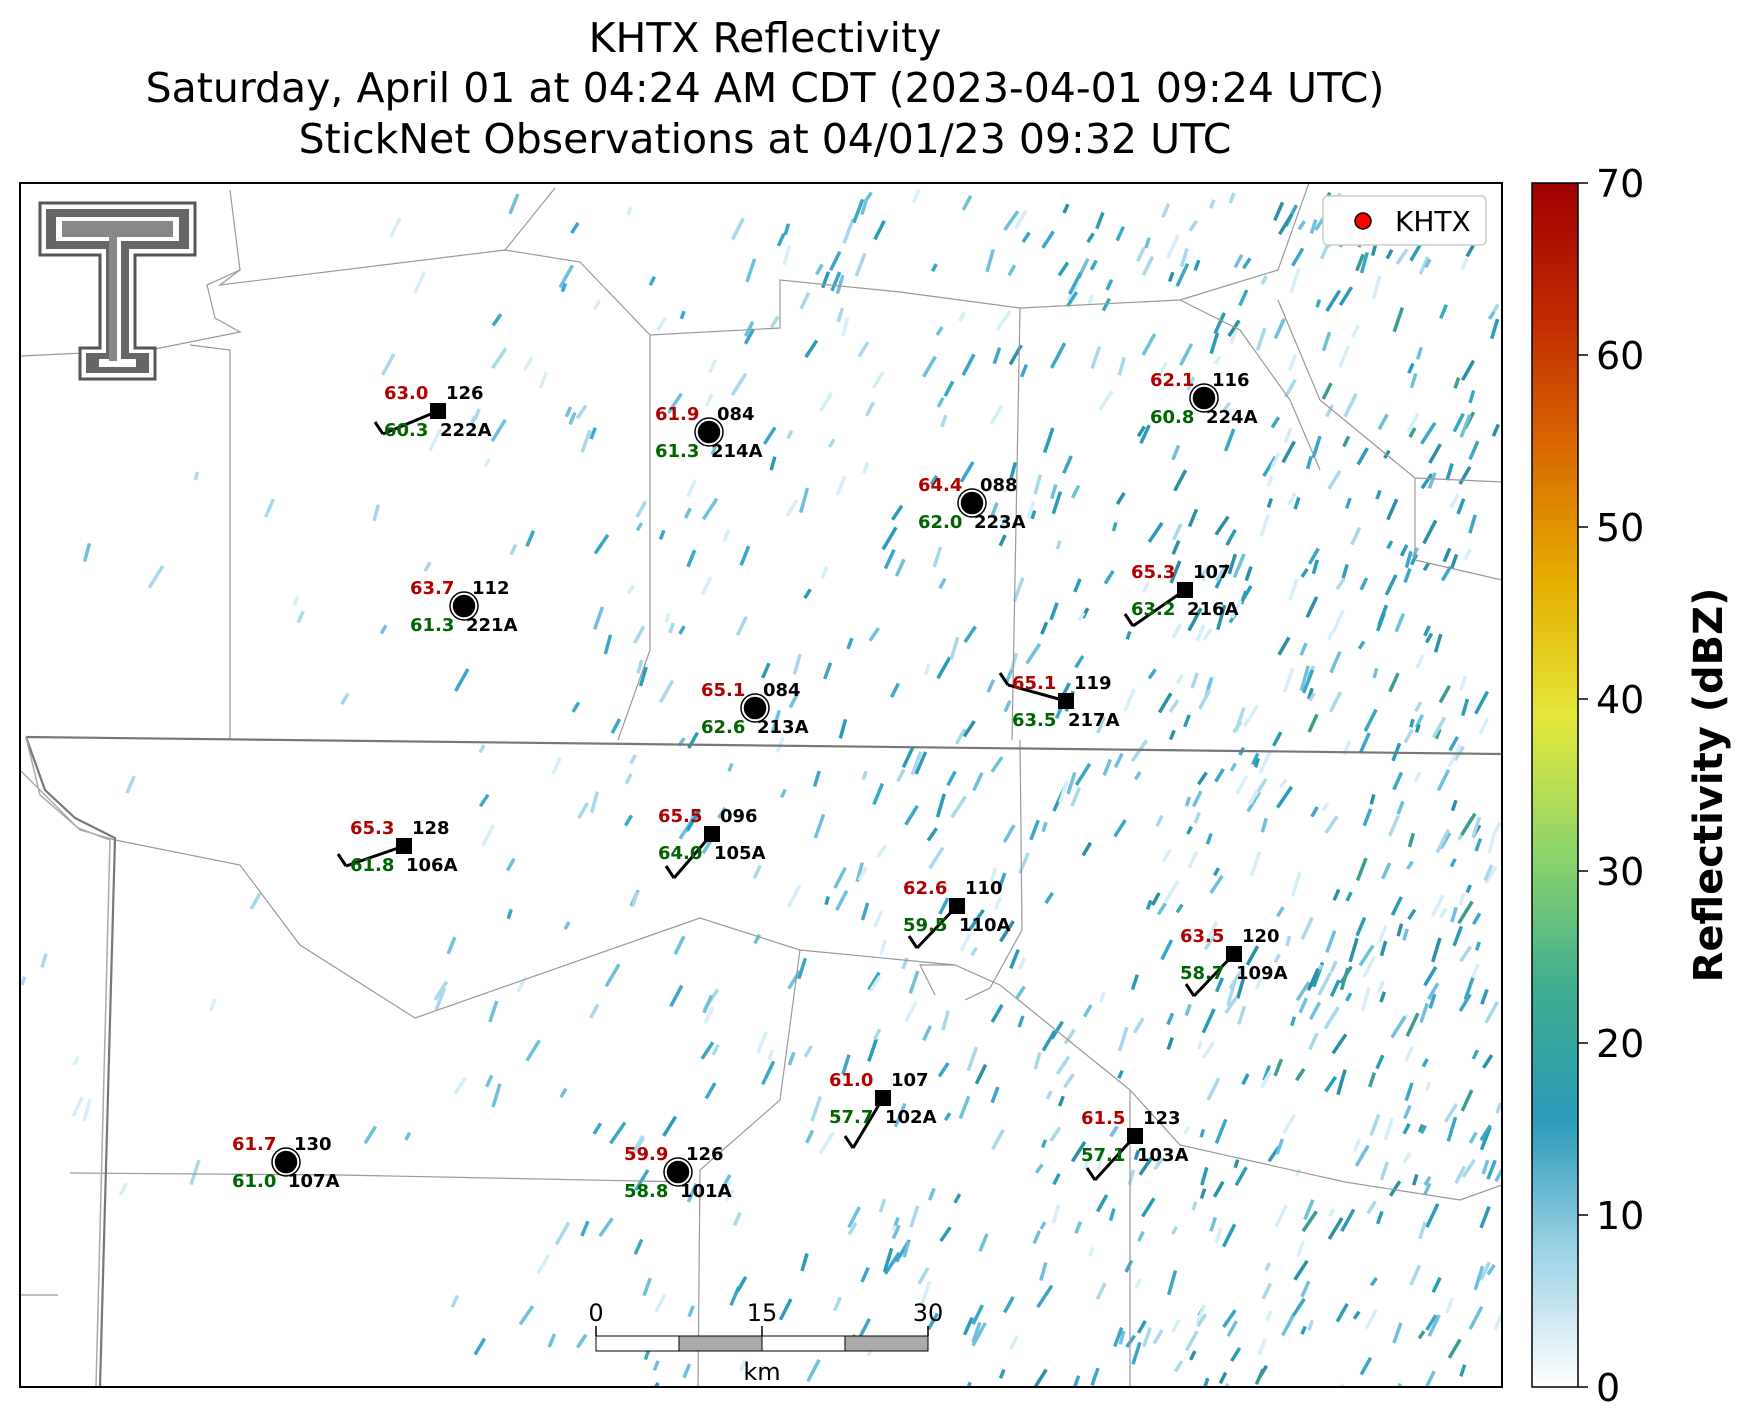 Image resolution: width=1738 pixels, height=1428 pixels. Describe the element at coordinates (1153, 609) in the screenshot. I see `station-dewpoint: 63.2` at that location.